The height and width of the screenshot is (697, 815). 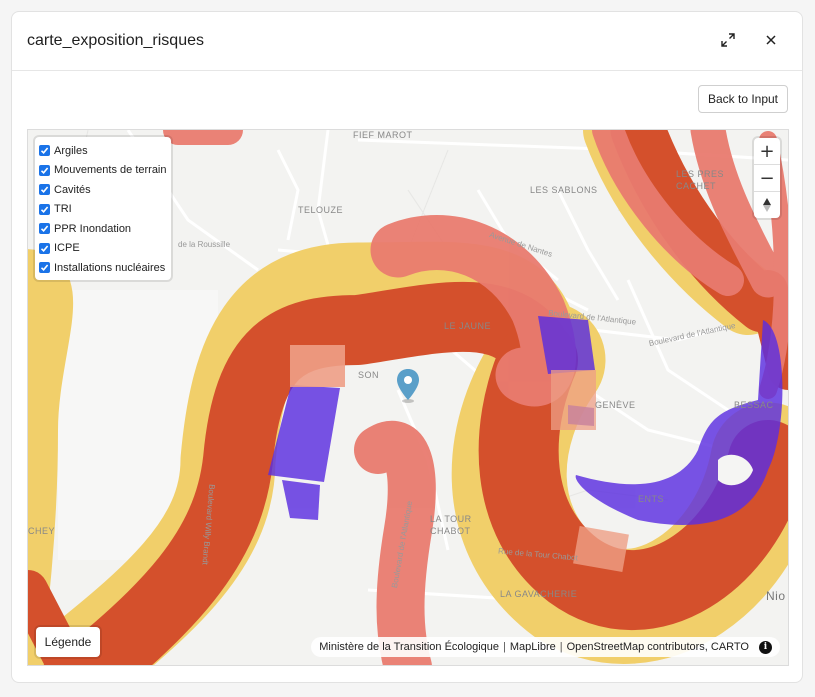 What do you see at coordinates (539, 594) in the screenshot?
I see `place-label: LA GAVACHERIE` at bounding box center [539, 594].